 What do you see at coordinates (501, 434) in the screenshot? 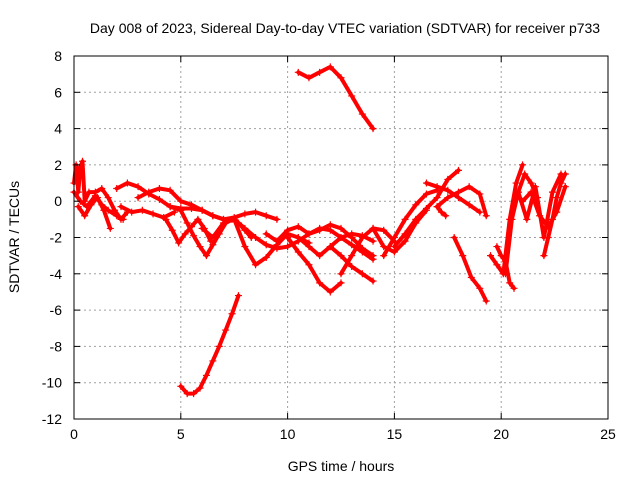
I see `x-tick-label: 20` at bounding box center [501, 434].